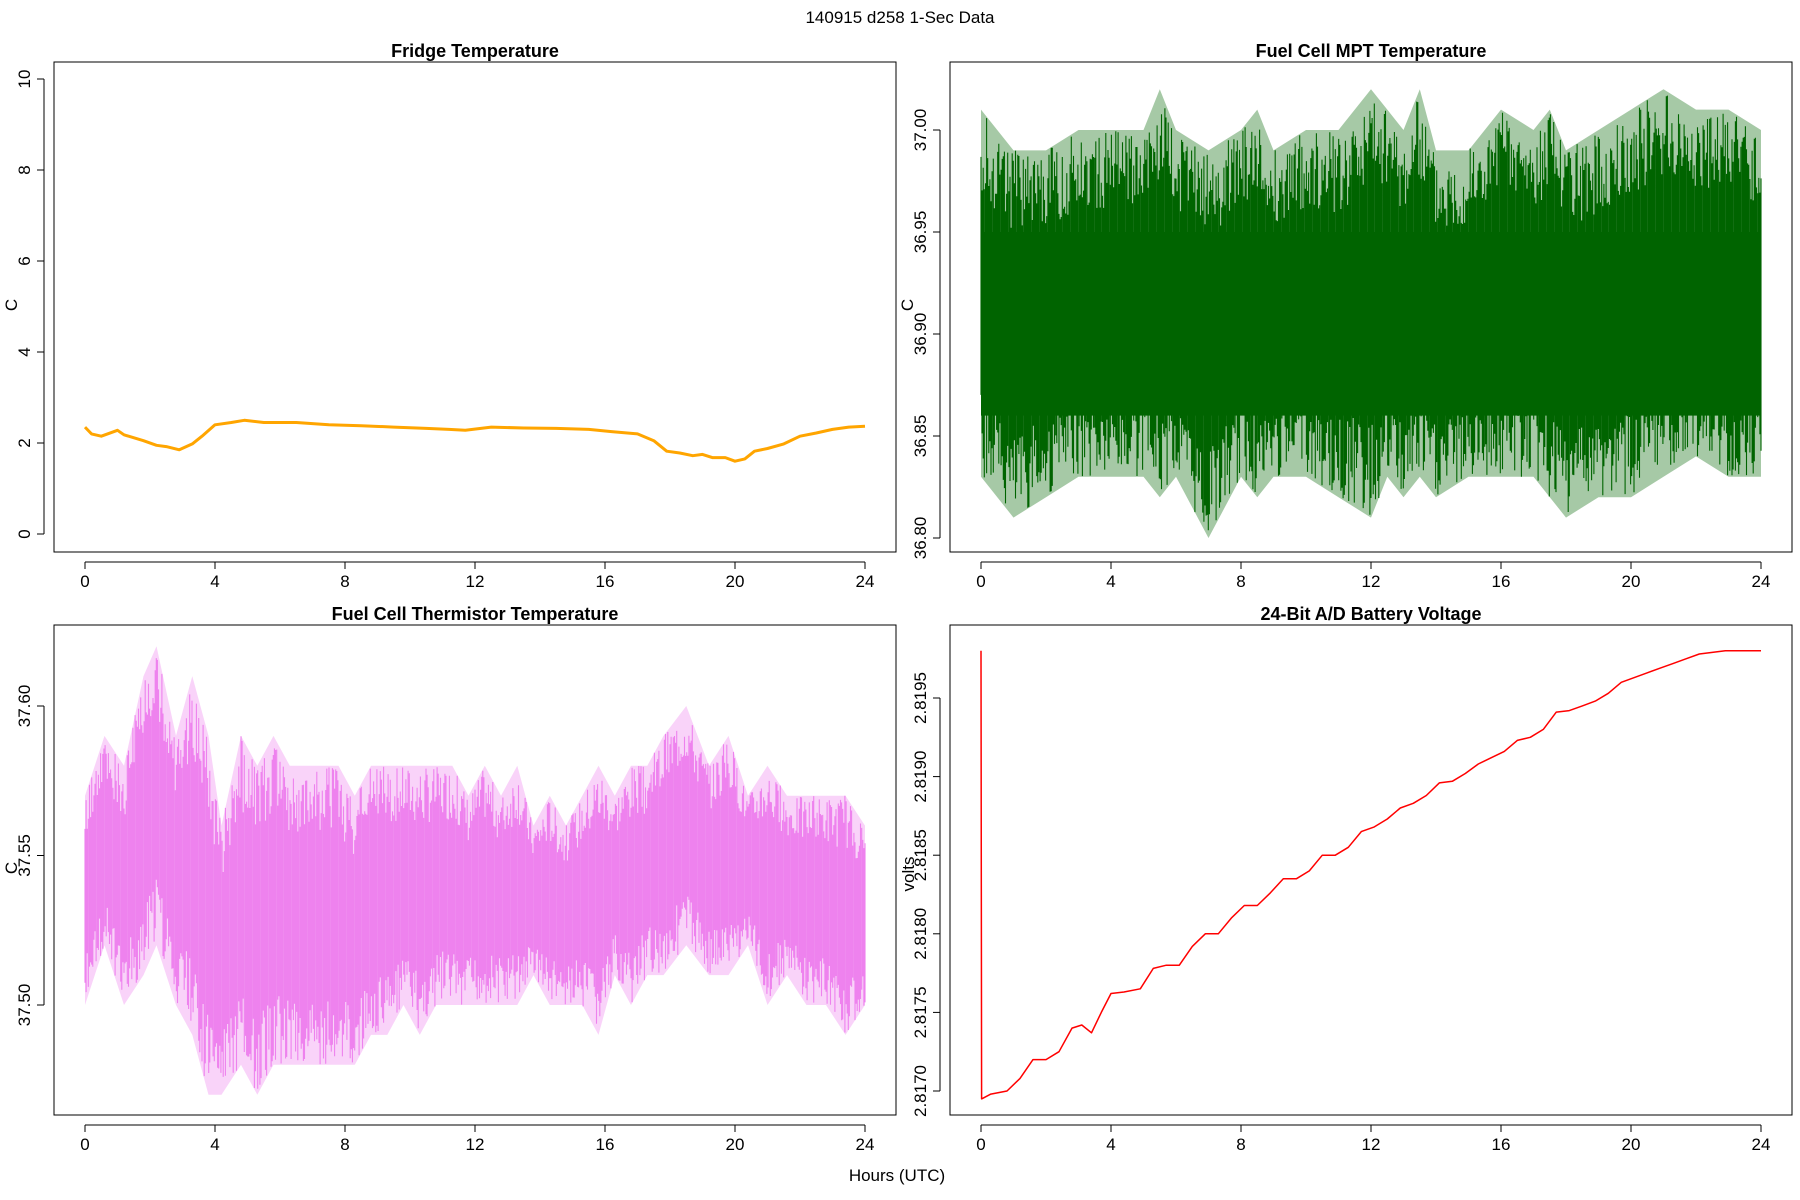 This screenshot has width=1800, height=1200. What do you see at coordinates (24, 260) in the screenshot?
I see `y-tick-label: 6` at bounding box center [24, 260].